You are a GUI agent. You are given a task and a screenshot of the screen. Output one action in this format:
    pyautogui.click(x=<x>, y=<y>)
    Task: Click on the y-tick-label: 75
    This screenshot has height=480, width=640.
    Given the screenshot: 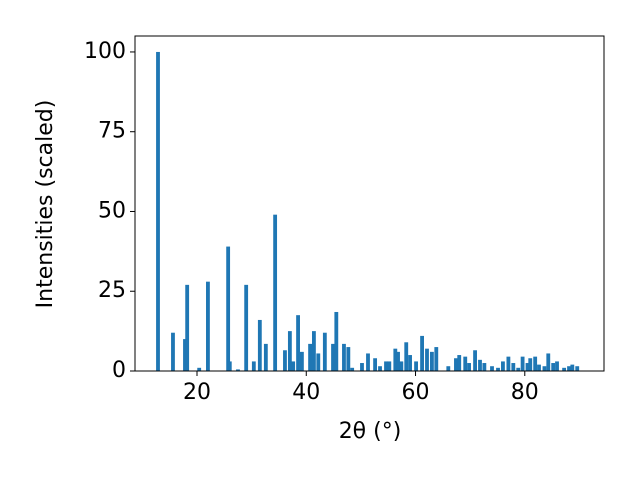 What is the action you would take?
    pyautogui.click(x=112, y=131)
    